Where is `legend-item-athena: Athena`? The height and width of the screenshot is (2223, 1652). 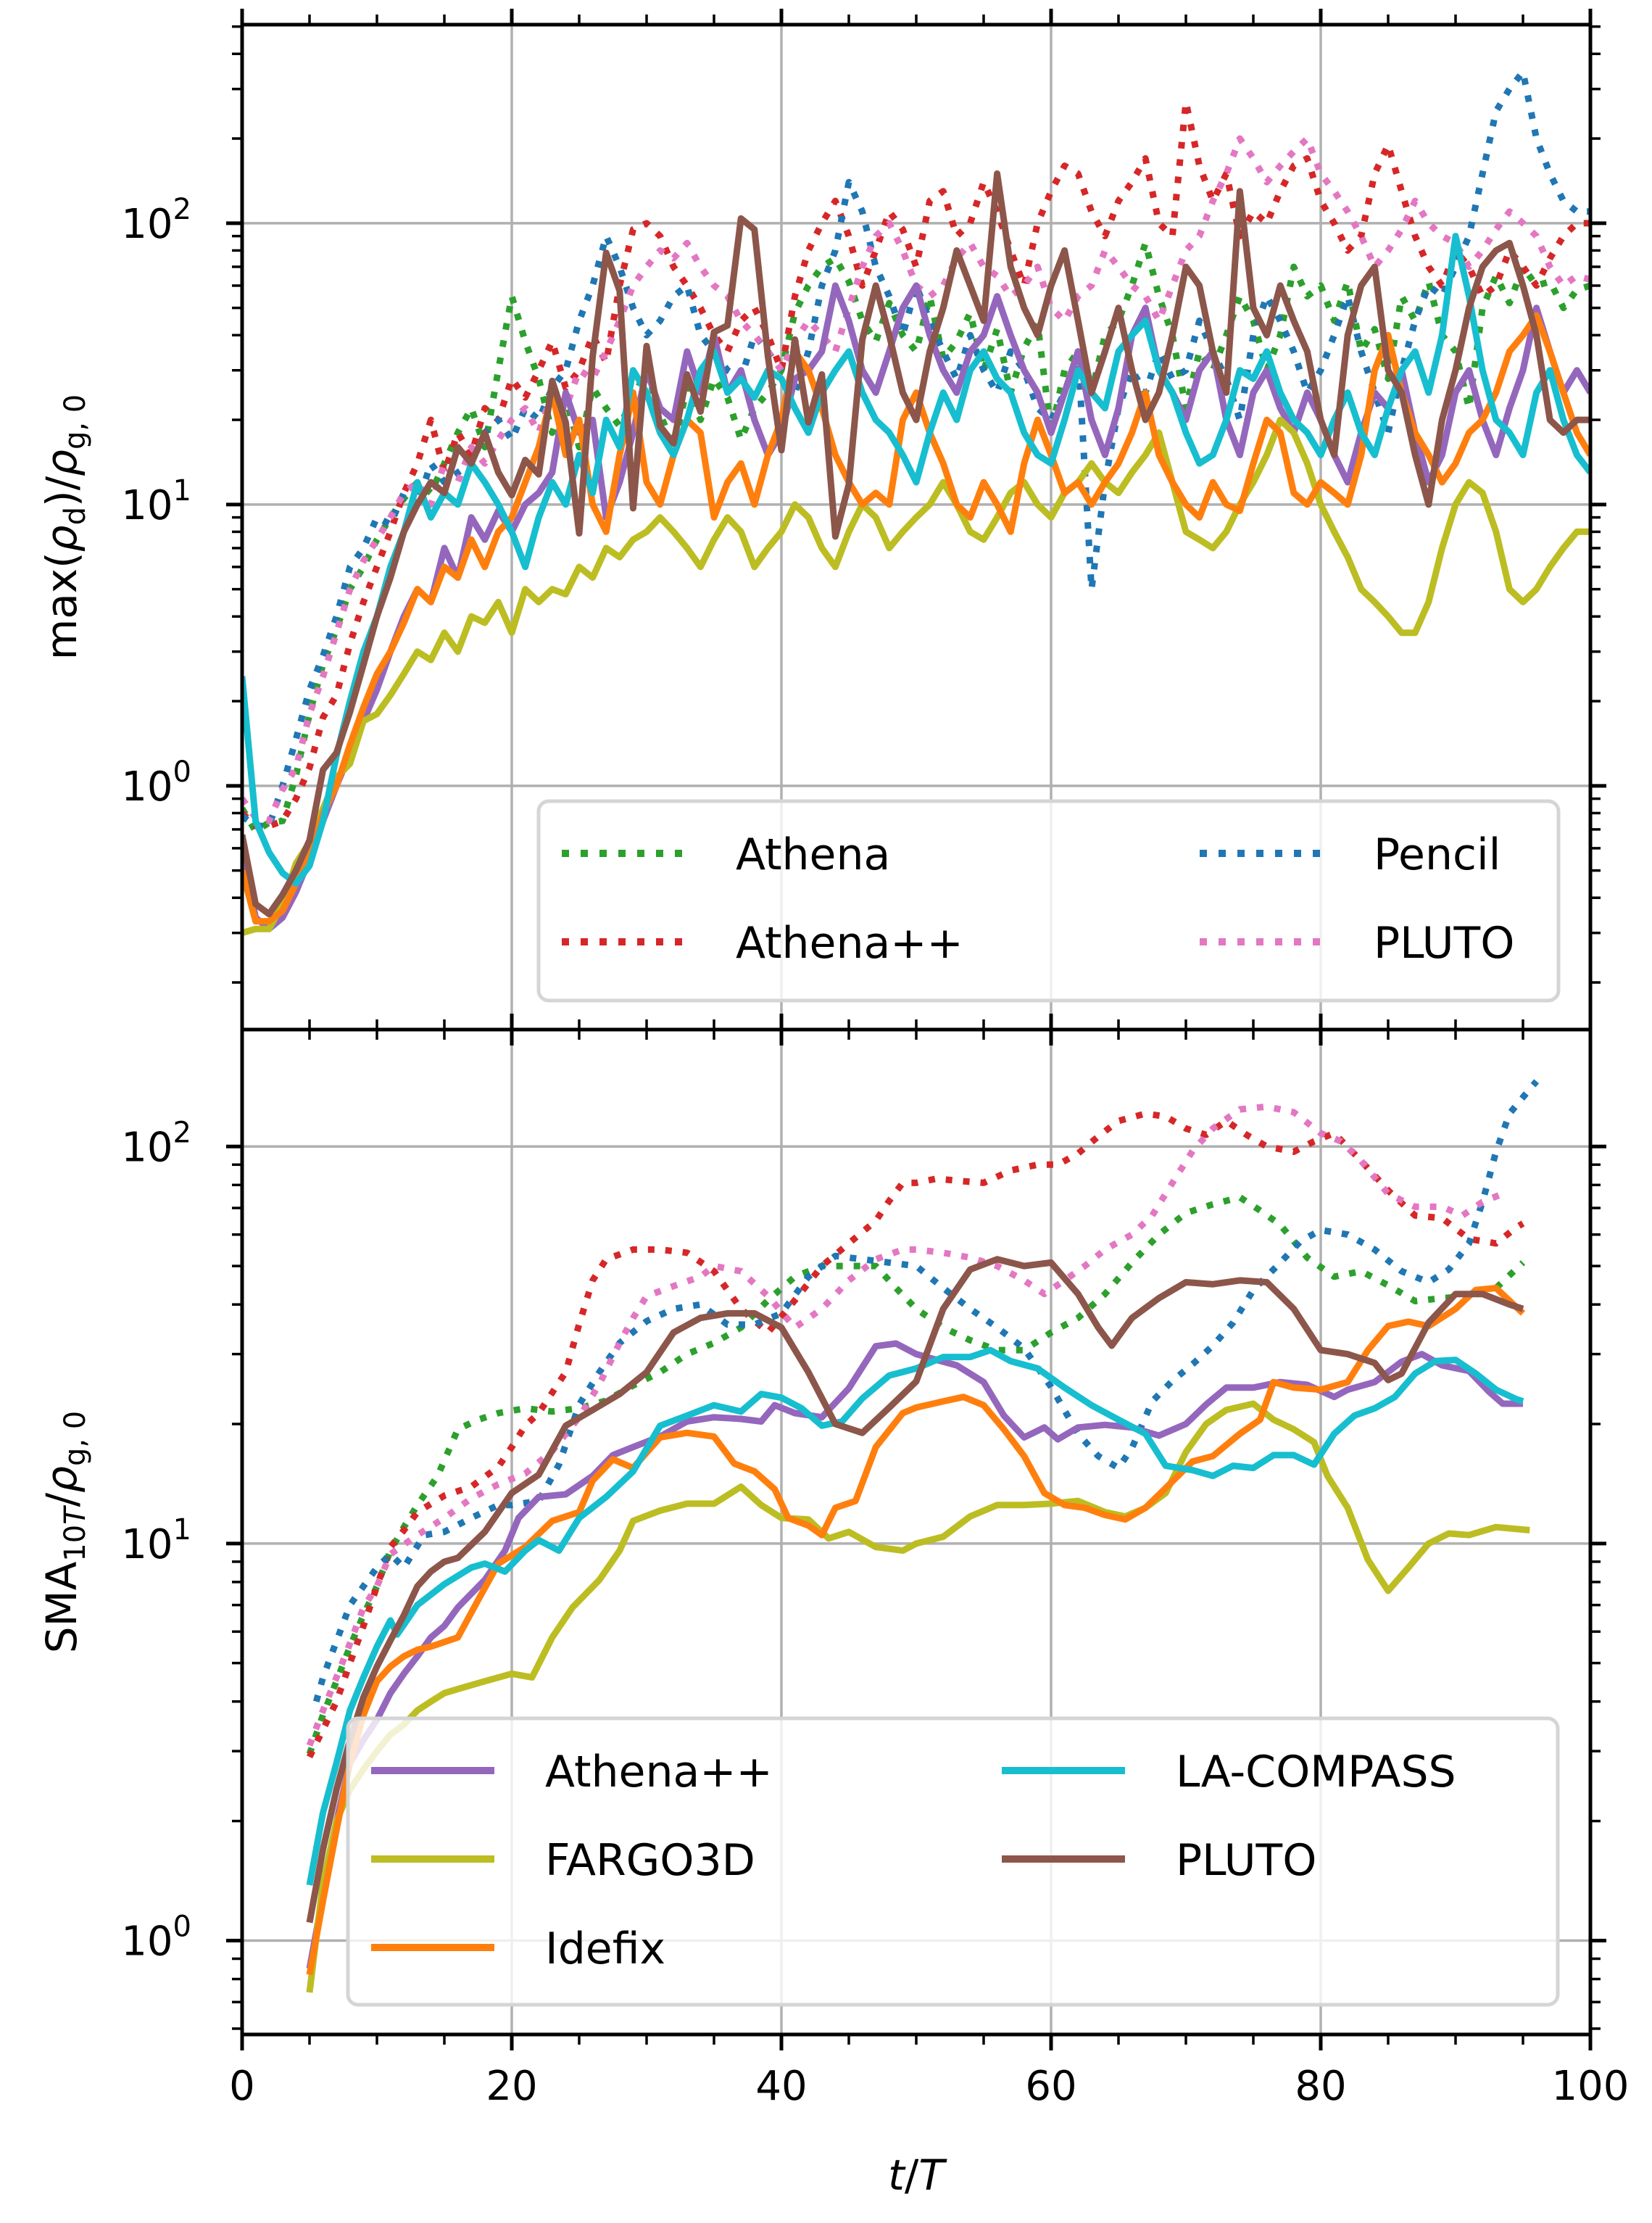 legend-item-athena: Athena is located at coordinates (726, 854).